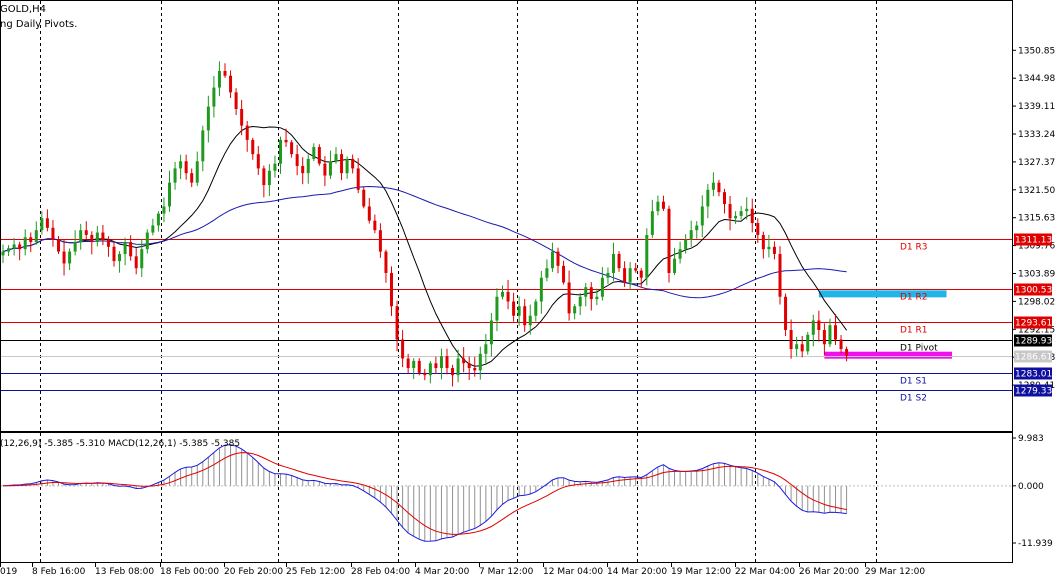  What do you see at coordinates (1036, 191) in the screenshot?
I see `price-tick-label: 1321.50` at bounding box center [1036, 191].